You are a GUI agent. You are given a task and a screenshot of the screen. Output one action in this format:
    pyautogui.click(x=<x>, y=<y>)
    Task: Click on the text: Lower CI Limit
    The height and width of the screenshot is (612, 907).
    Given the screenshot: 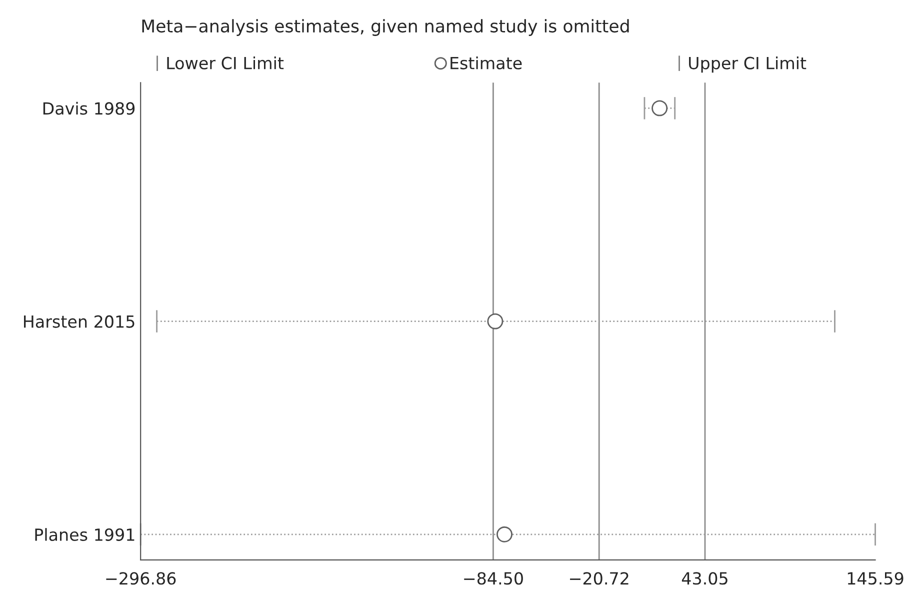 What is the action you would take?
    pyautogui.click(x=225, y=63)
    